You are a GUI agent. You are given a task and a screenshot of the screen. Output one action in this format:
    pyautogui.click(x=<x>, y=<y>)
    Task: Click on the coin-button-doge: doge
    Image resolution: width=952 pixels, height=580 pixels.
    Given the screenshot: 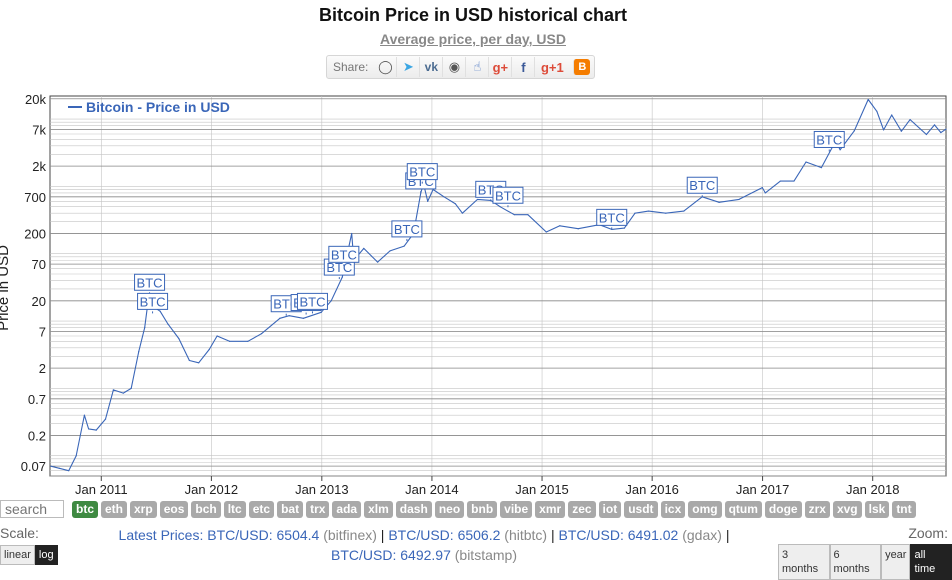 What is the action you would take?
    pyautogui.click(x=783, y=509)
    